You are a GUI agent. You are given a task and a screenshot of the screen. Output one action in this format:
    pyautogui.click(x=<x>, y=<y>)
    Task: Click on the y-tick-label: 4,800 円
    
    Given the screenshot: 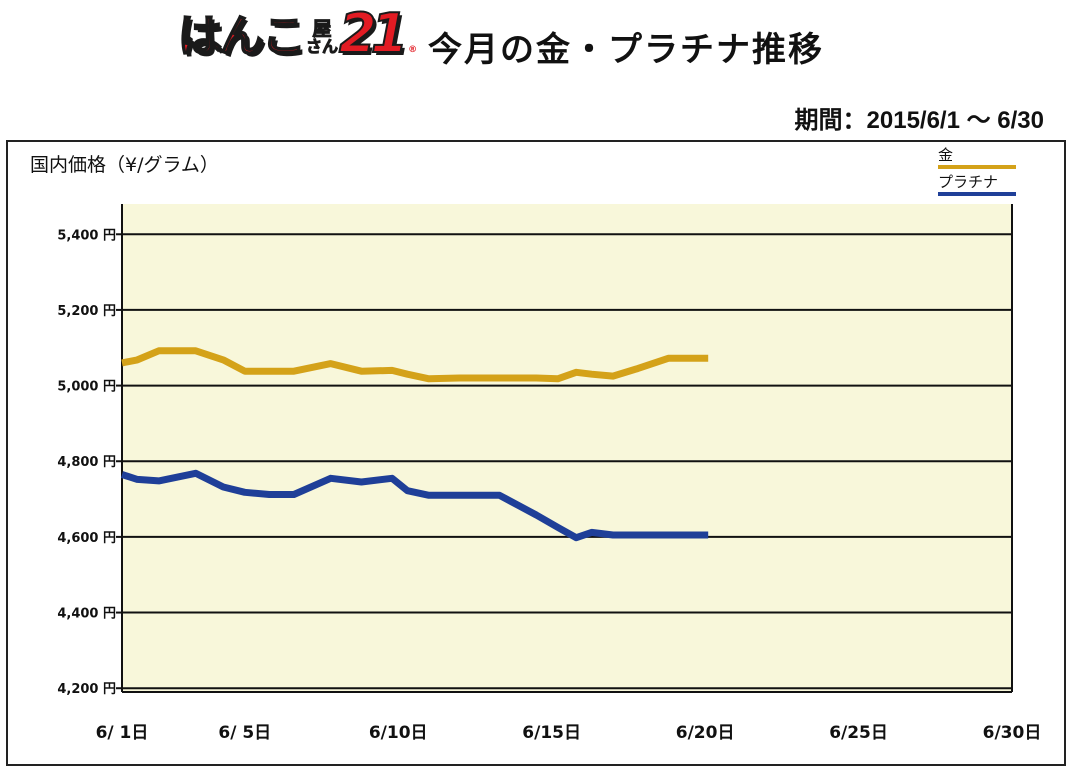 What is the action you would take?
    pyautogui.click(x=86, y=462)
    